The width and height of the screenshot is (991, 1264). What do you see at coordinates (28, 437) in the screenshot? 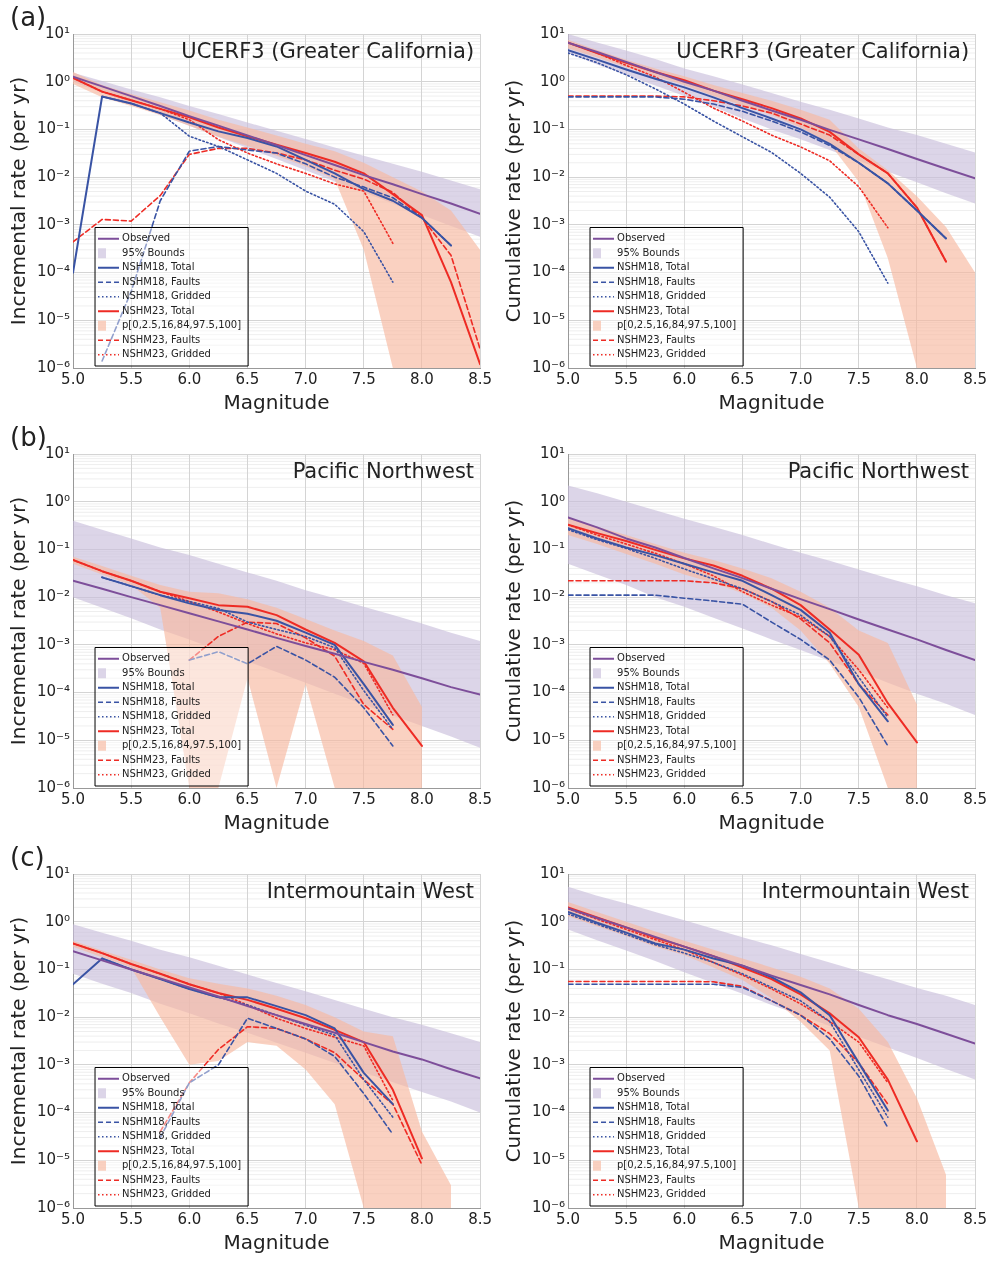
I see `text: (b)` at bounding box center [28, 437].